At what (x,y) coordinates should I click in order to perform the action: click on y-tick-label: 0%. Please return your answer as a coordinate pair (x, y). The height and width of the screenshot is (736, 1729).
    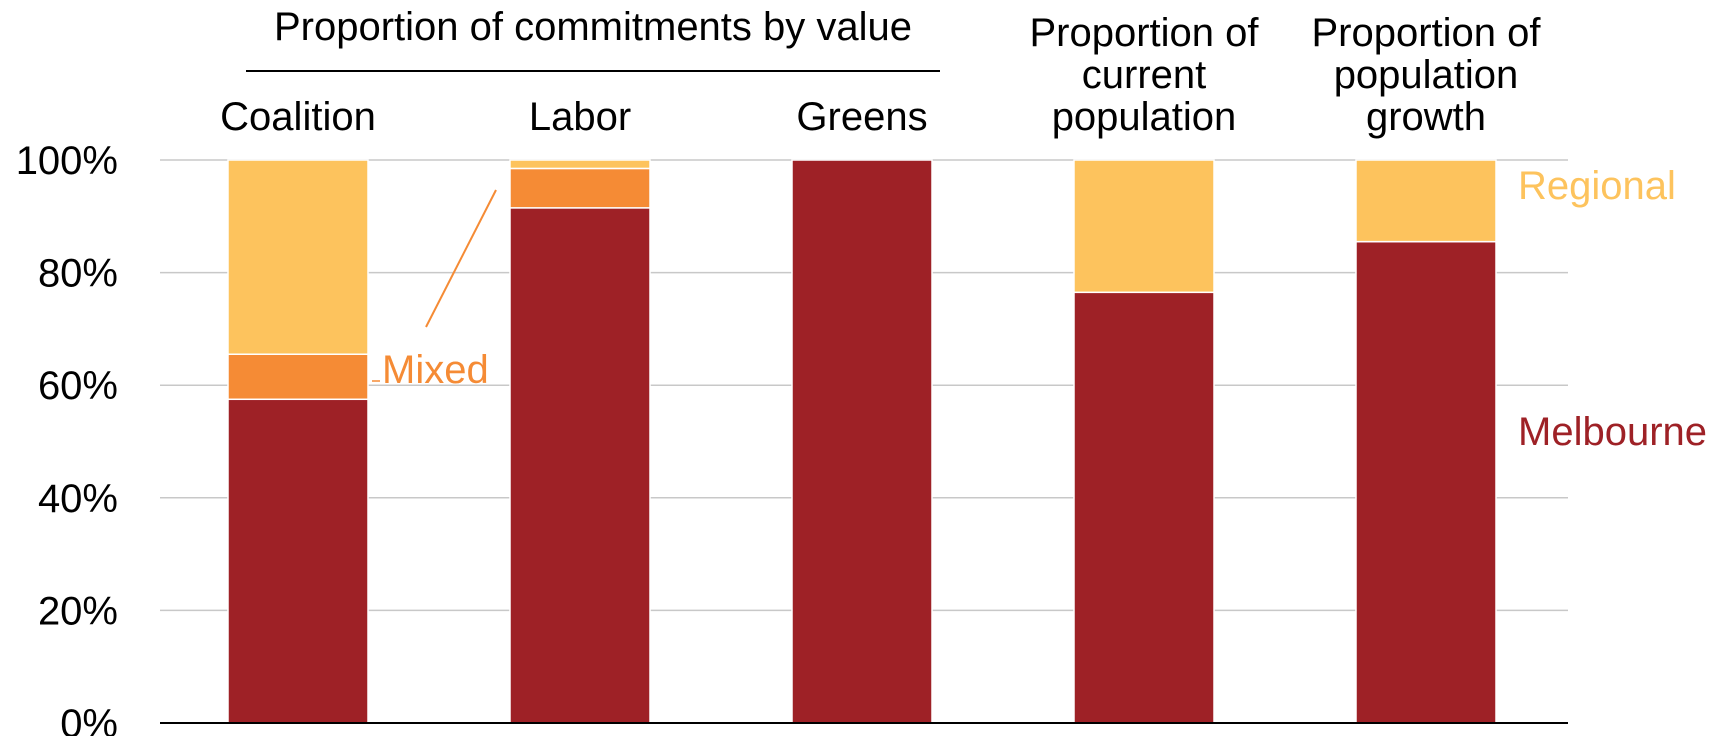
    Looking at the image, I should click on (89, 719).